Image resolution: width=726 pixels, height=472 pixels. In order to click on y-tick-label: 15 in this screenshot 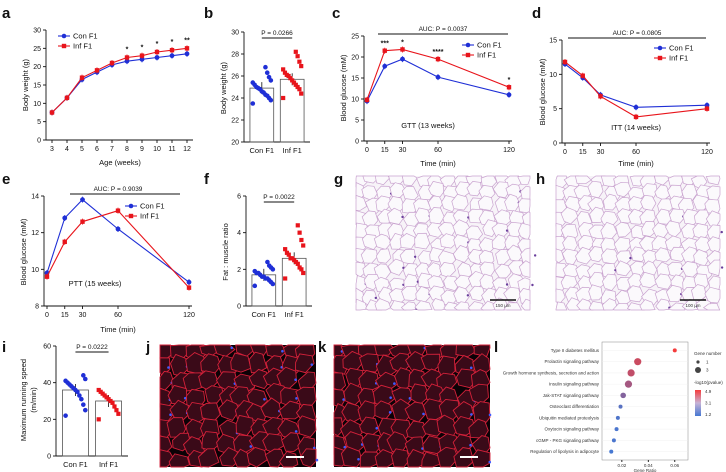, I will do `click(37, 86)`.